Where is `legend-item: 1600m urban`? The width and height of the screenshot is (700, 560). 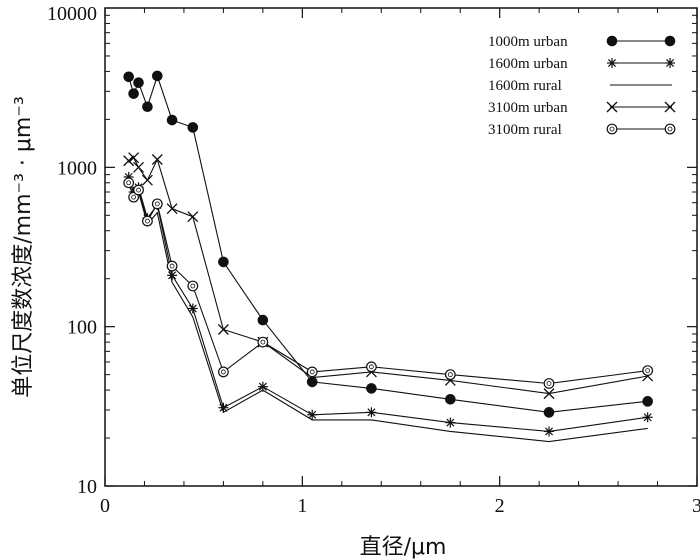 legend-item: 1600m urban is located at coordinates (581, 64).